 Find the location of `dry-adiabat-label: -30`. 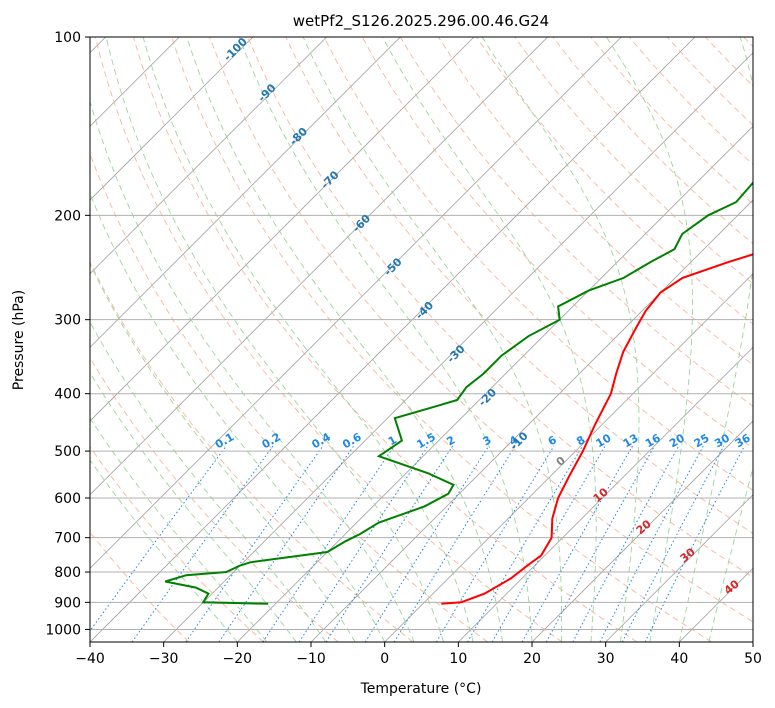

dry-adiabat-label: -30 is located at coordinates (455, 353).